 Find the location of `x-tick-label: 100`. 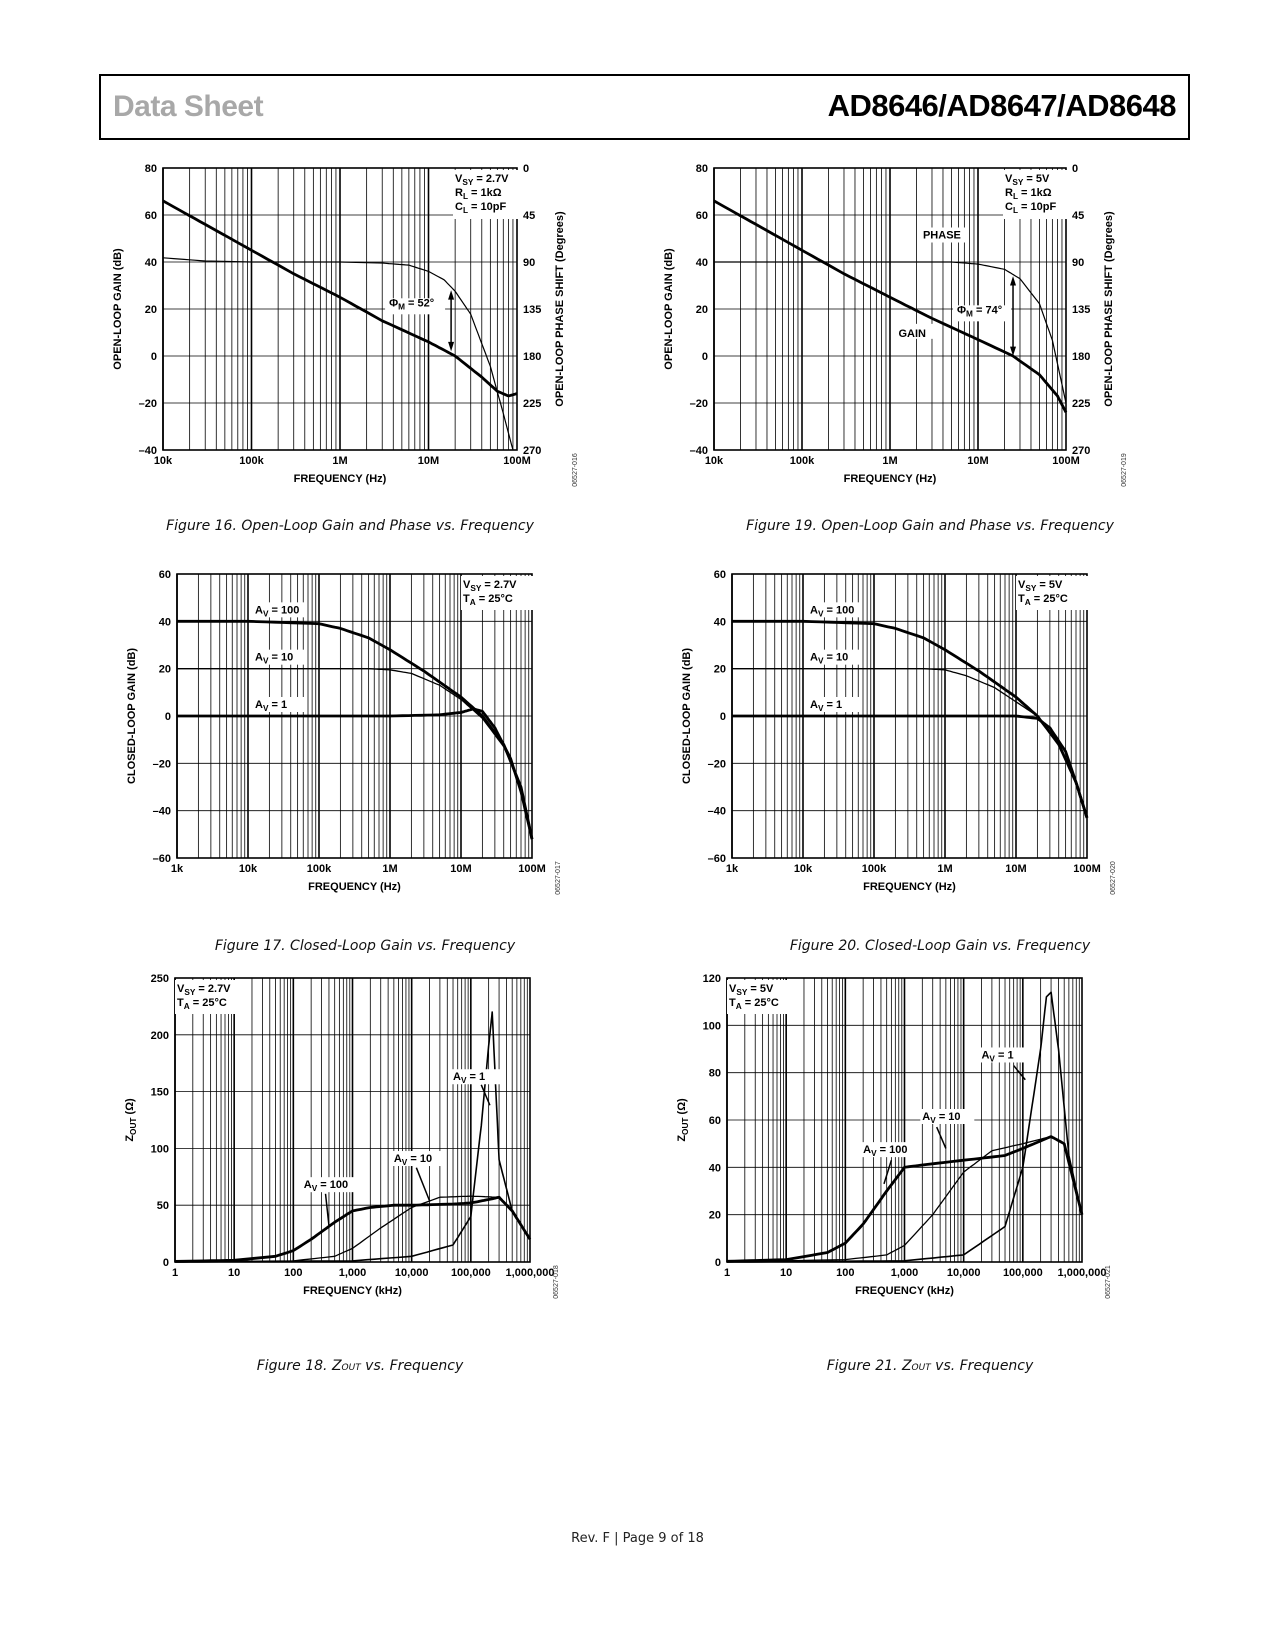

x-tick-label: 100 is located at coordinates (845, 1273).